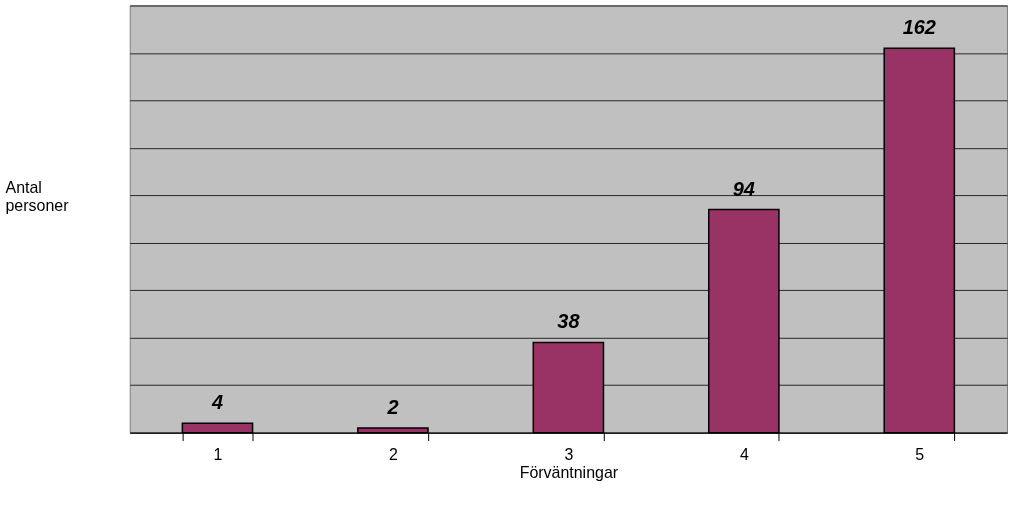  I want to click on data-label: 2, so click(392, 406).